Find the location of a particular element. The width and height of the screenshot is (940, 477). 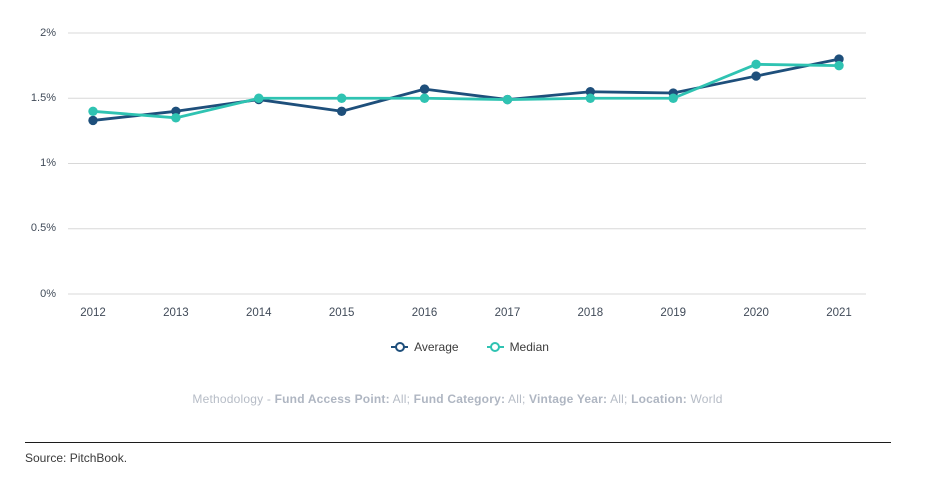

x-axis-tick-label: 2018 is located at coordinates (590, 313).